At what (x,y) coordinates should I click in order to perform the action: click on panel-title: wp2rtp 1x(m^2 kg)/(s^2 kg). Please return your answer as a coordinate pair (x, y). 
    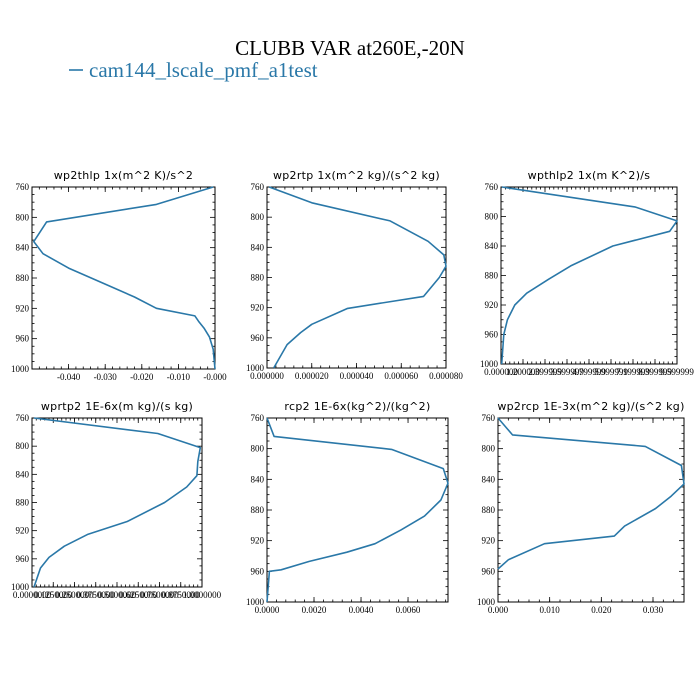
    Looking at the image, I should click on (356, 175).